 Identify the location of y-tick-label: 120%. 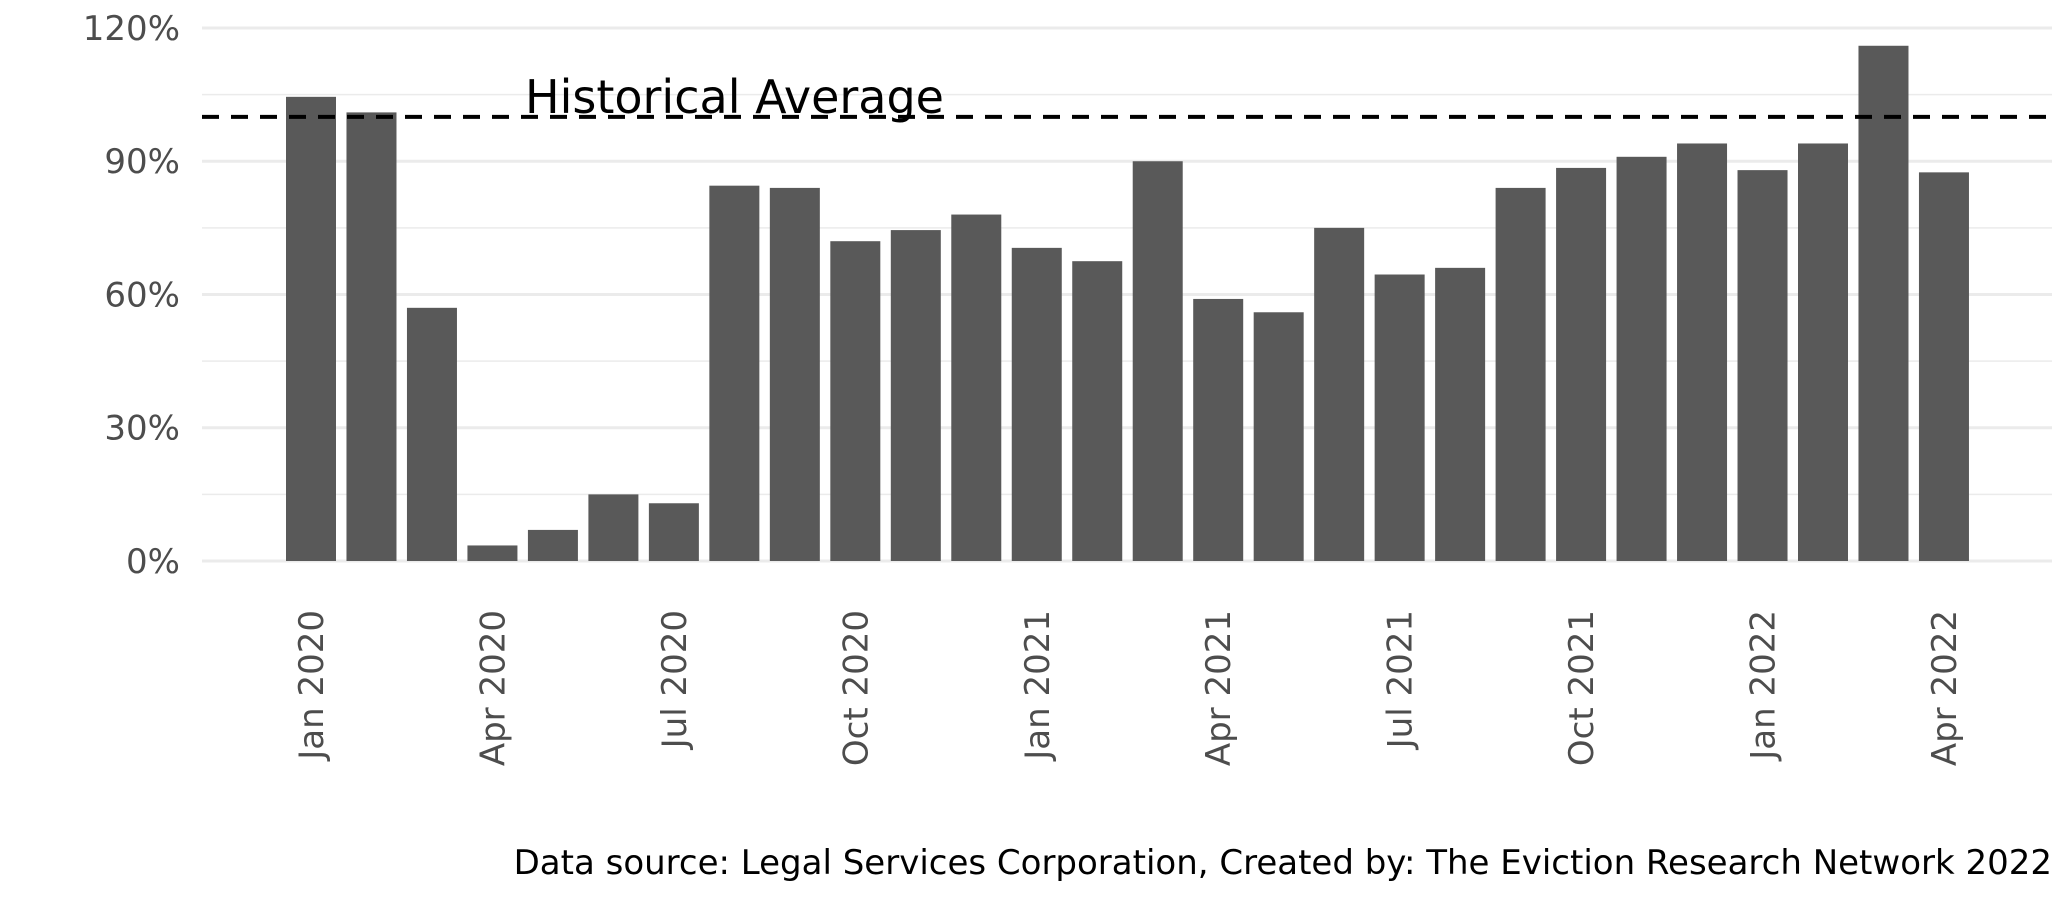
(131, 29).